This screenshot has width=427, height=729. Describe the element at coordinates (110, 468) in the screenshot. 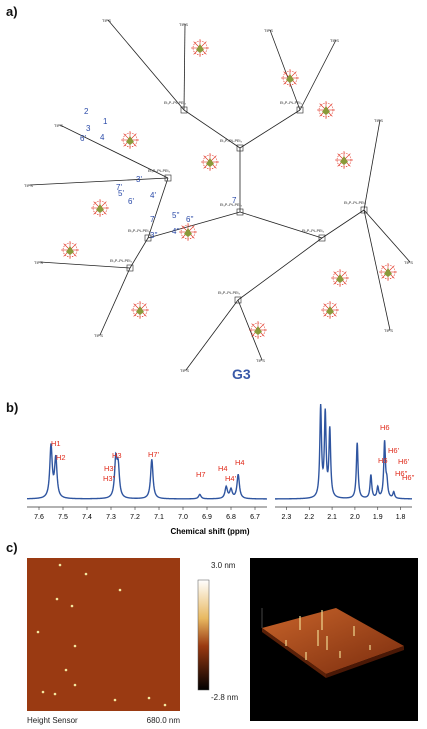

I see `nmr-peak-label: H3'` at that location.